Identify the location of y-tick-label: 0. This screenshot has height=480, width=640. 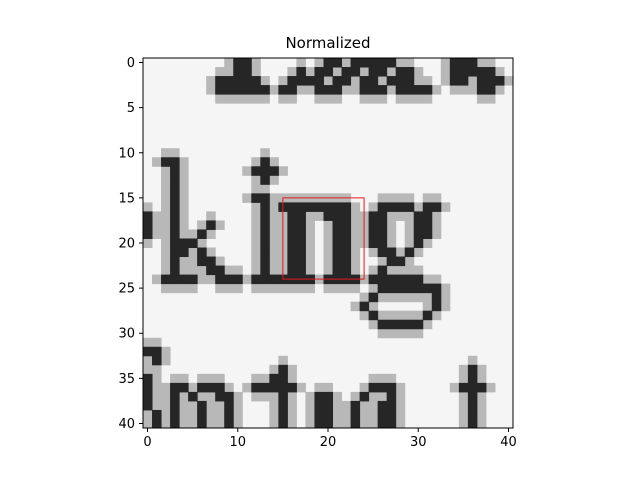
(131, 63).